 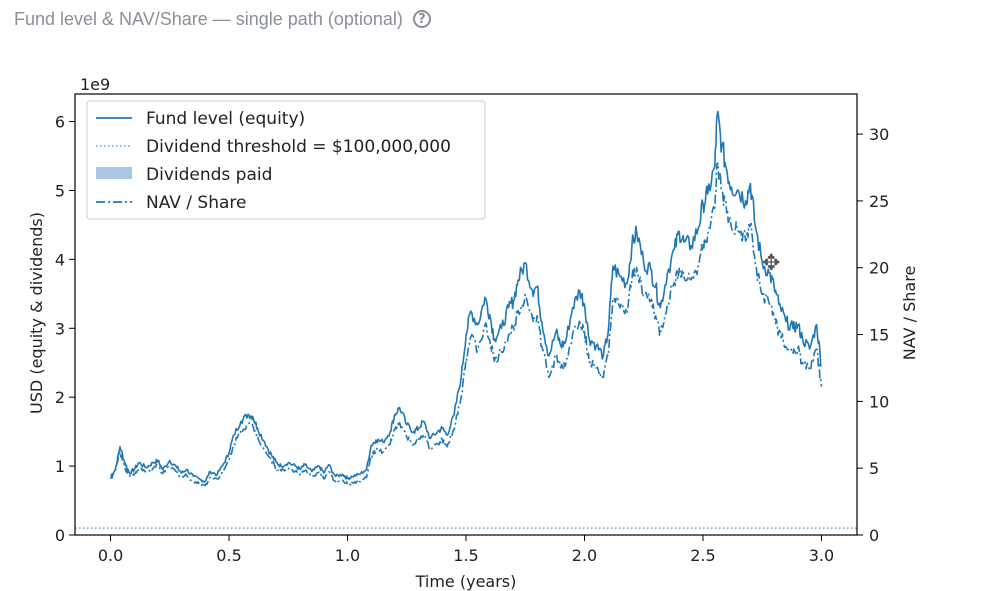 I want to click on y2-axis-title: NAV / Share, so click(x=909, y=313).